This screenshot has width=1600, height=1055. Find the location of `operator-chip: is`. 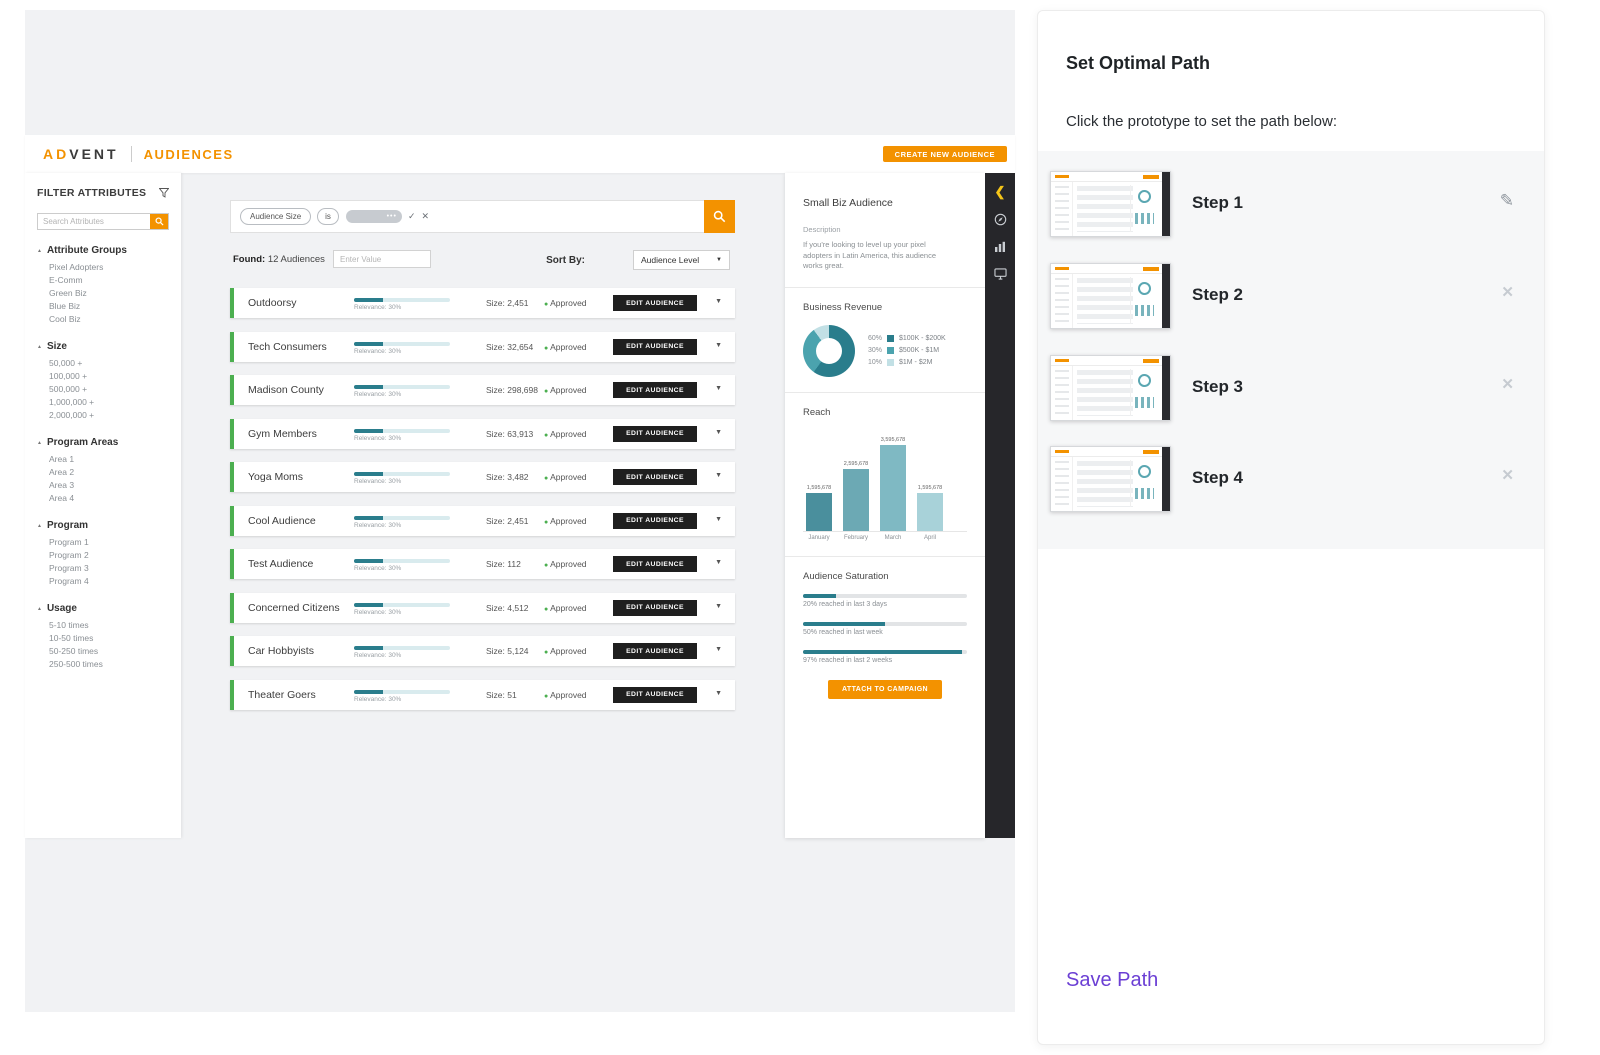

operator-chip: is is located at coordinates (328, 216).